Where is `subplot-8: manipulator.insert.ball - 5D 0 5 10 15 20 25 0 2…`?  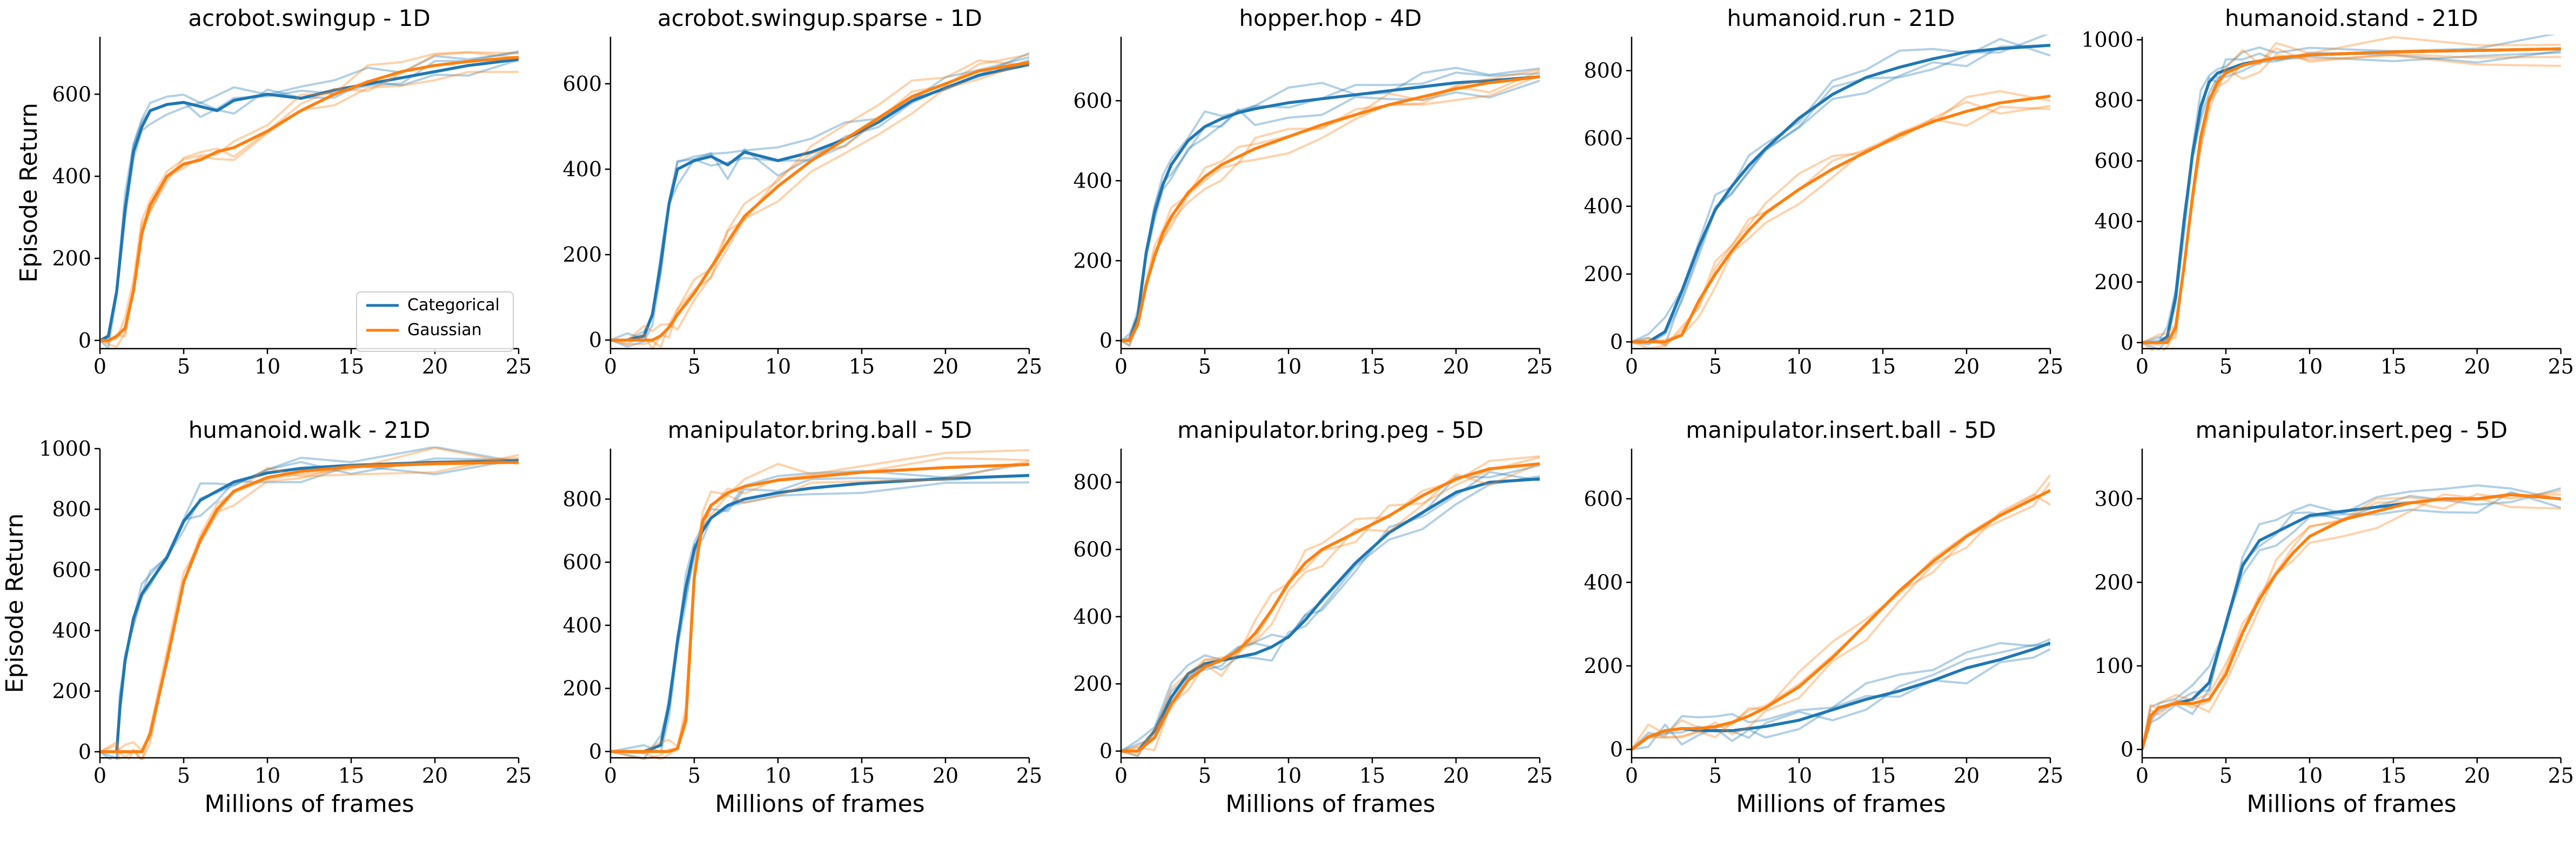 subplot-8: manipulator.insert.ball - 5D 0 5 10 15 20 25 0 2… is located at coordinates (1823, 617).